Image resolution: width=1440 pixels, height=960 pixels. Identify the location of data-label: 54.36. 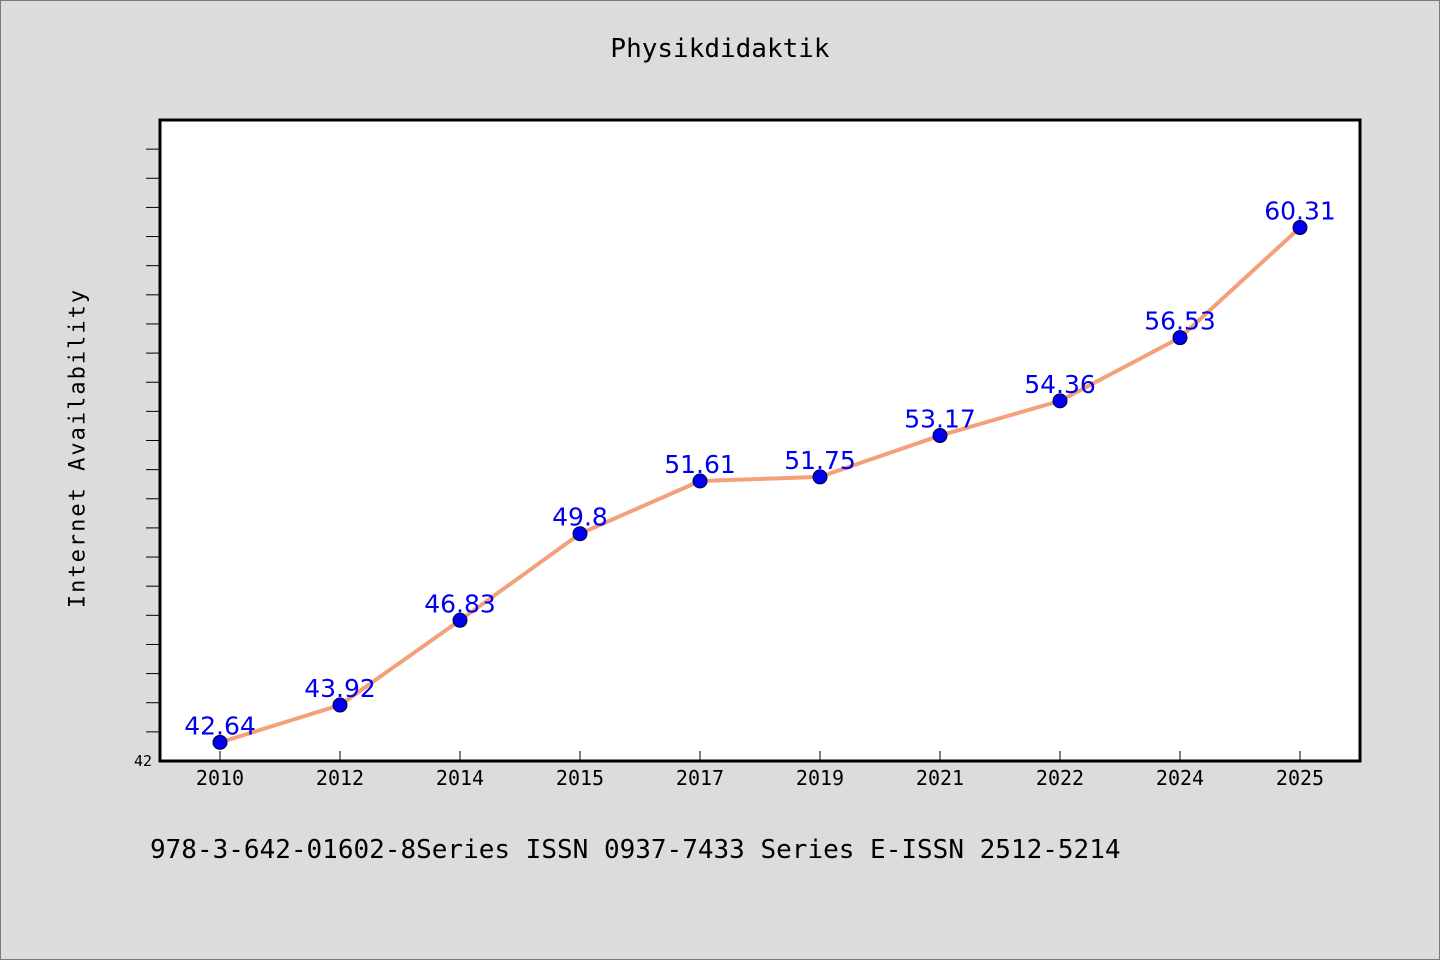
(1060, 384).